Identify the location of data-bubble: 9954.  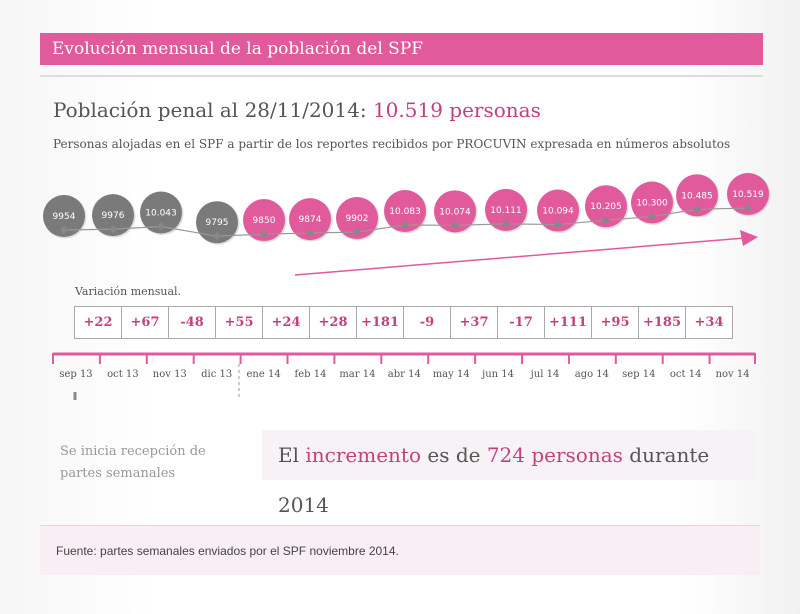
(65, 217).